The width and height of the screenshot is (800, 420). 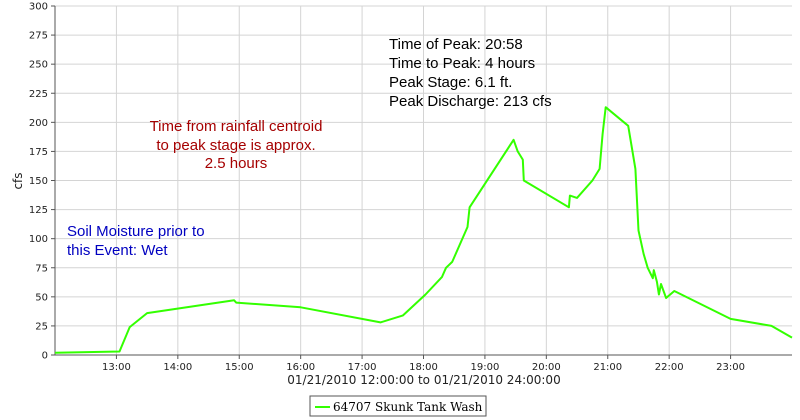 What do you see at coordinates (117, 250) in the screenshot?
I see `annotation-line: this Event: Wet` at bounding box center [117, 250].